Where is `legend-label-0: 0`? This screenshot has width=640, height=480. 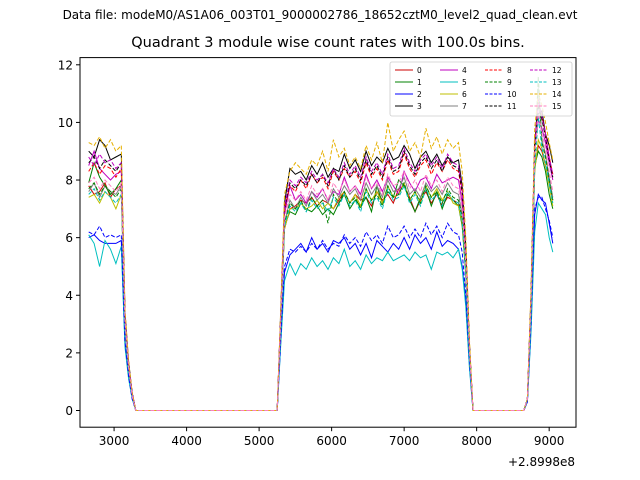
legend-label-0: 0 is located at coordinates (419, 70).